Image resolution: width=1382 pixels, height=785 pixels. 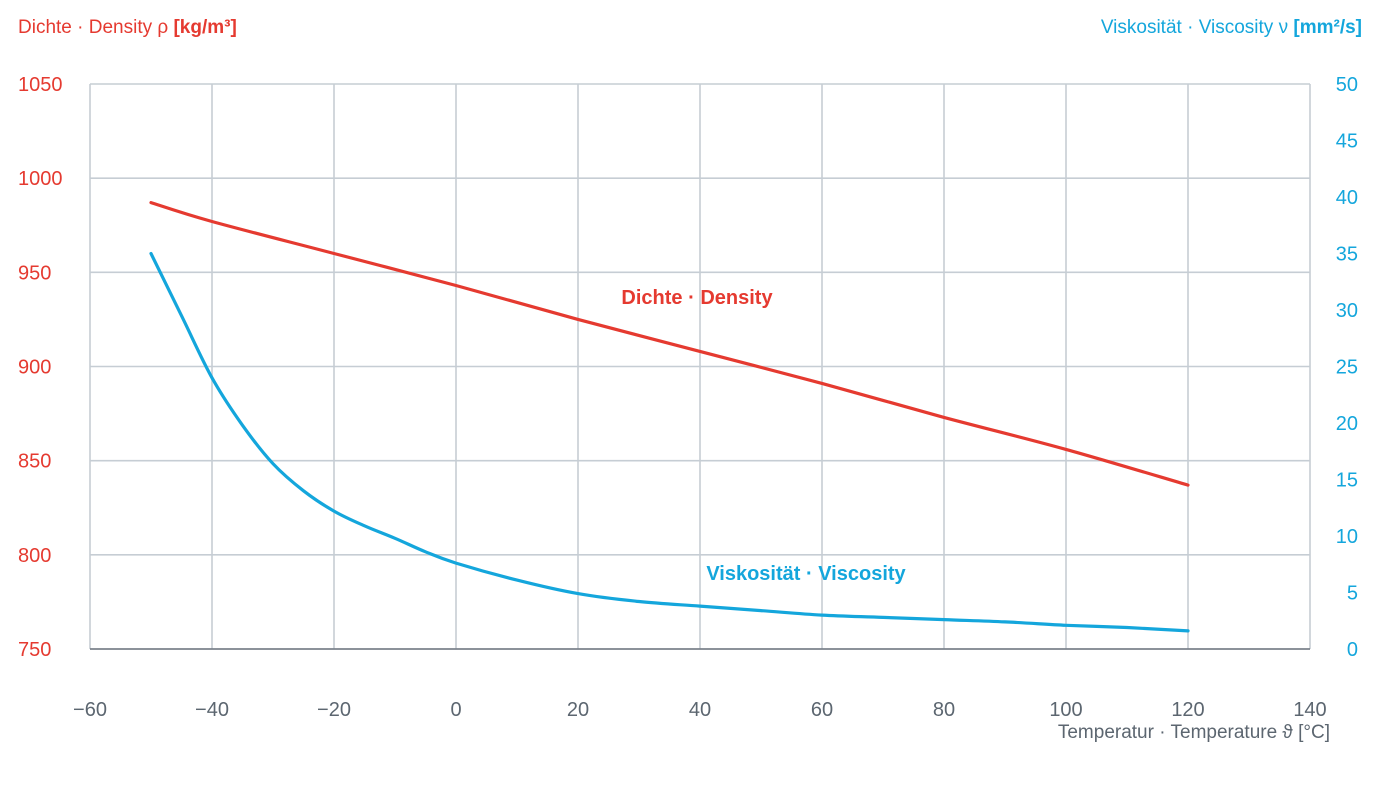 I want to click on right-tick-label: 30, so click(x=1347, y=311).